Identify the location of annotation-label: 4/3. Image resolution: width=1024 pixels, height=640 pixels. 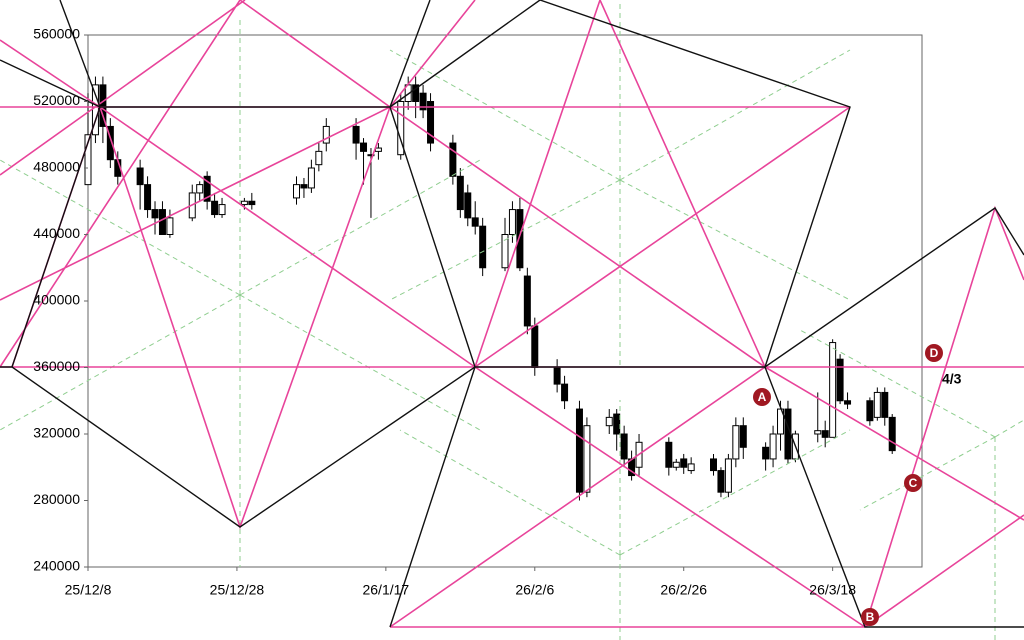
(952, 379).